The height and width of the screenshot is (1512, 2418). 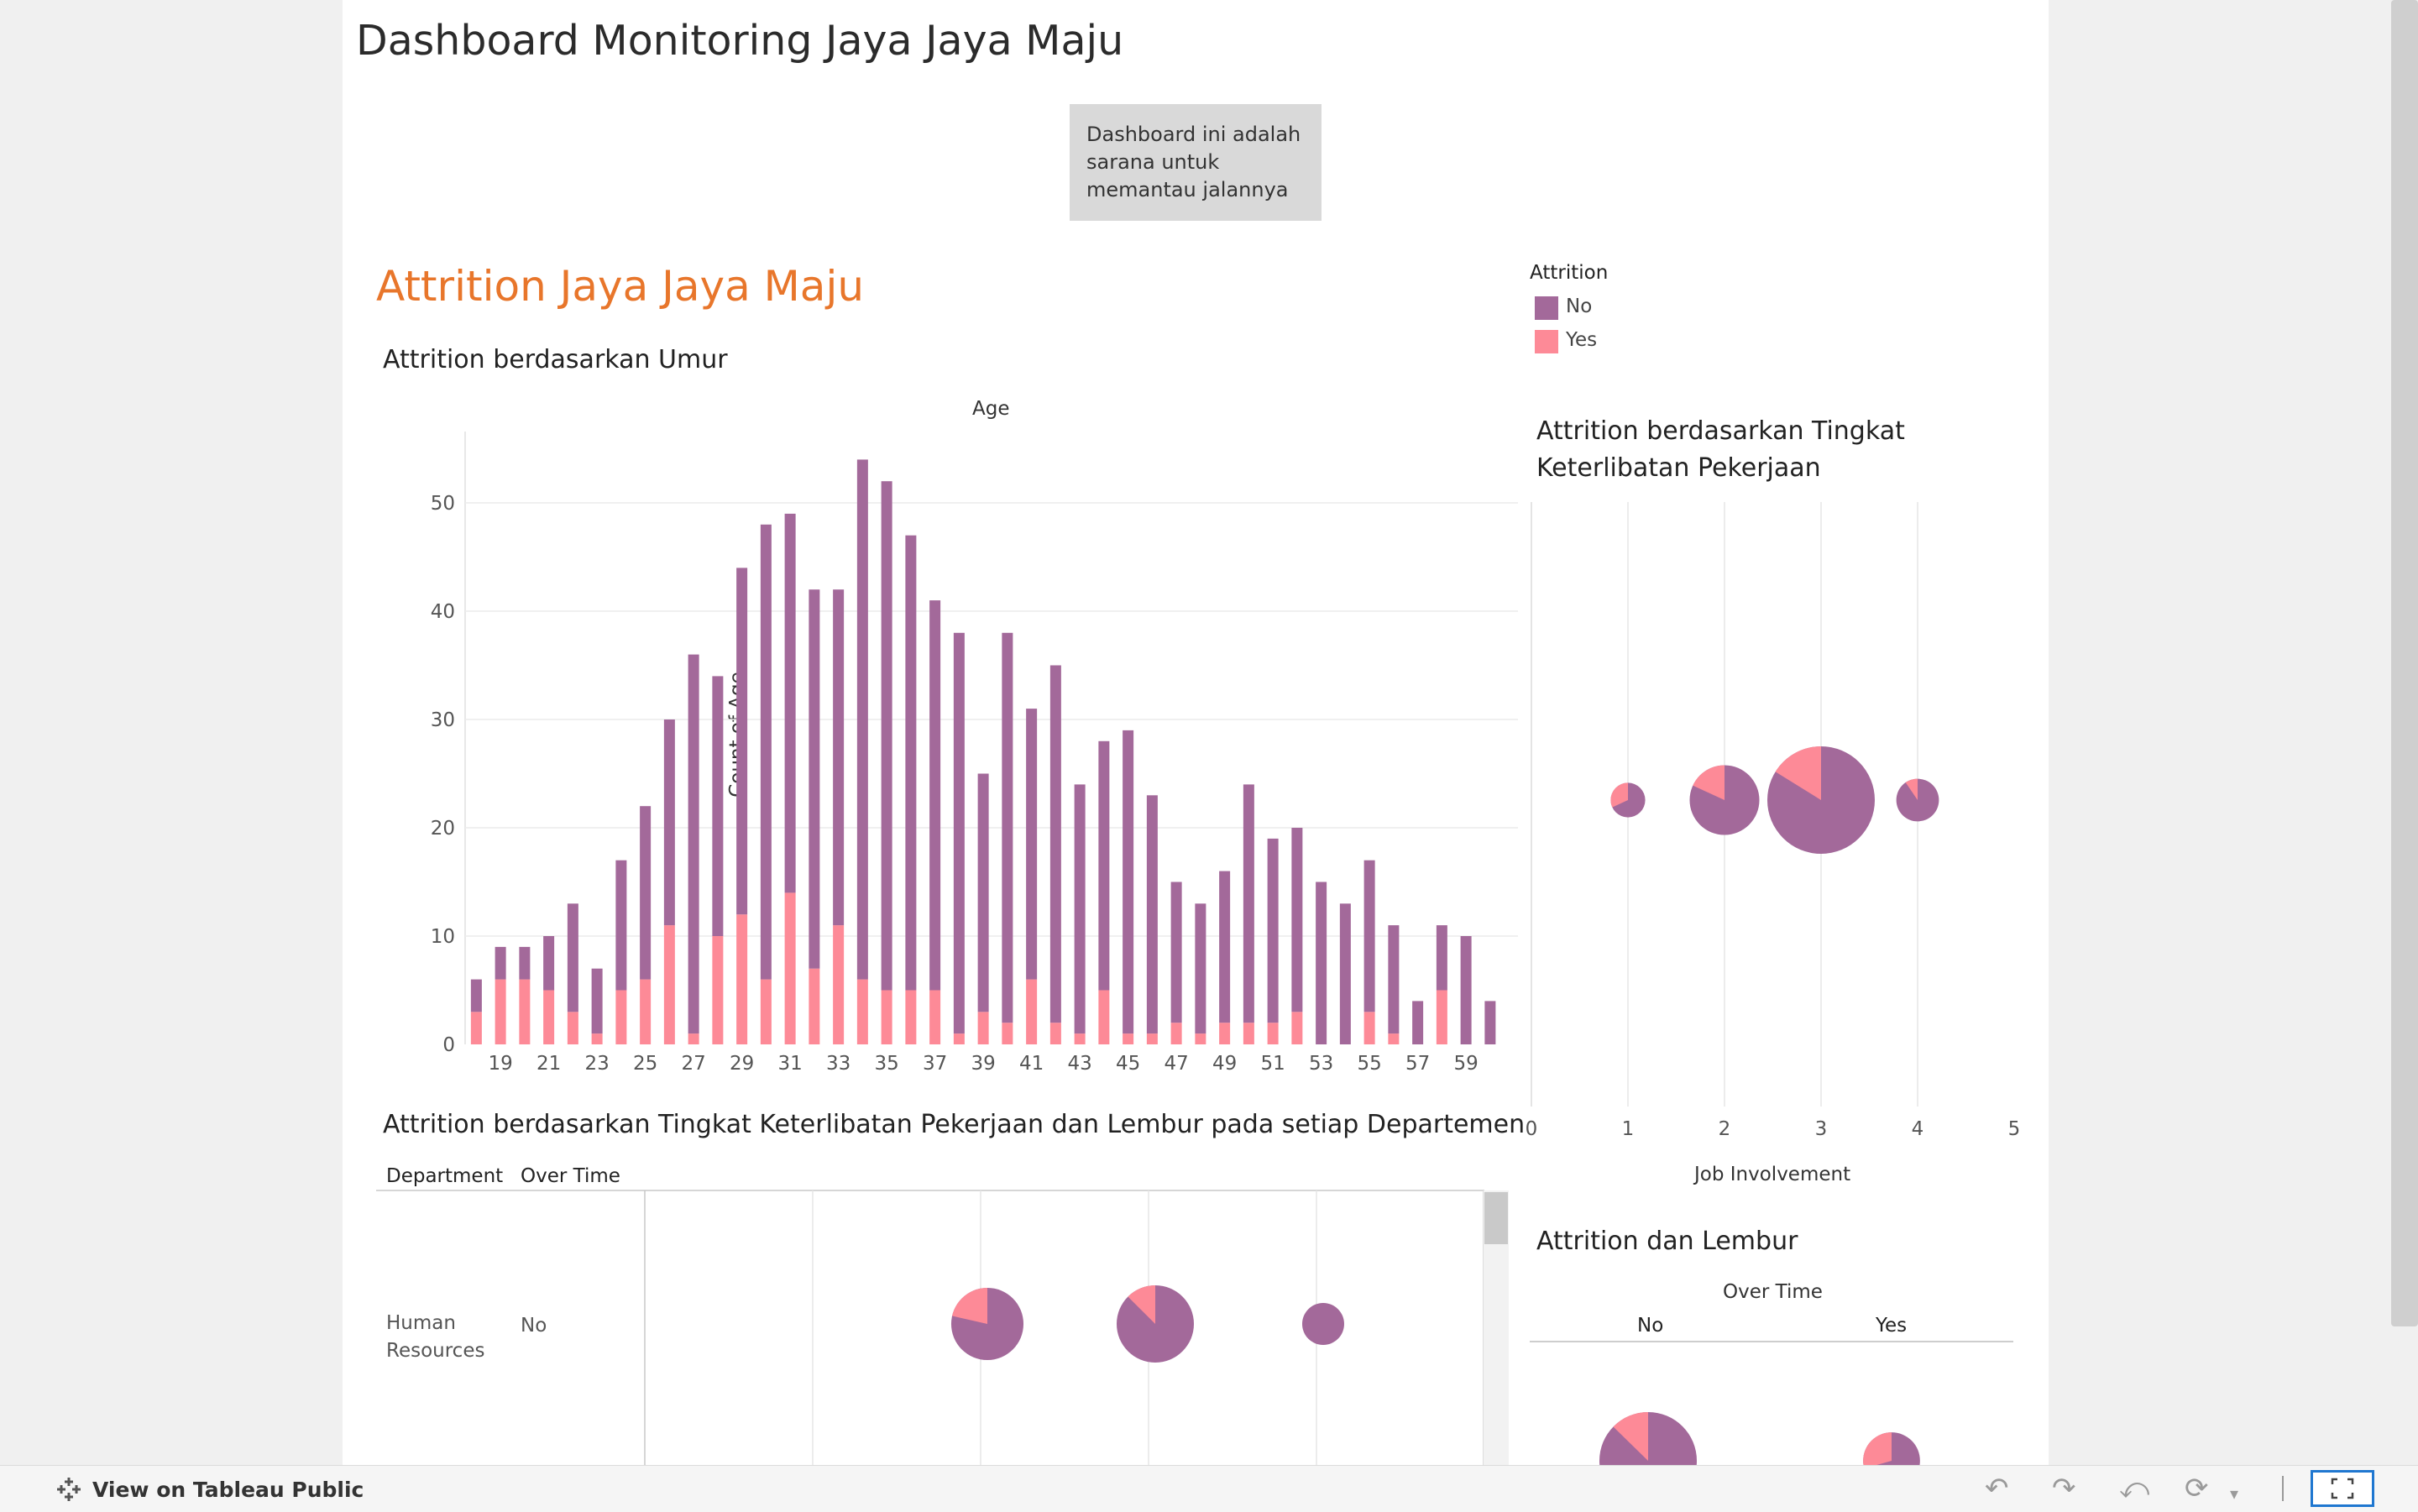 I want to click on overtime-pie, so click(x=1648, y=1438).